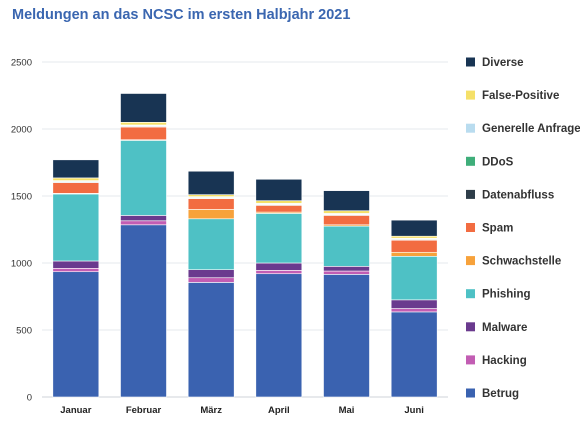 The image size is (580, 423). I want to click on legend-label: Schwachstelle, so click(521, 262).